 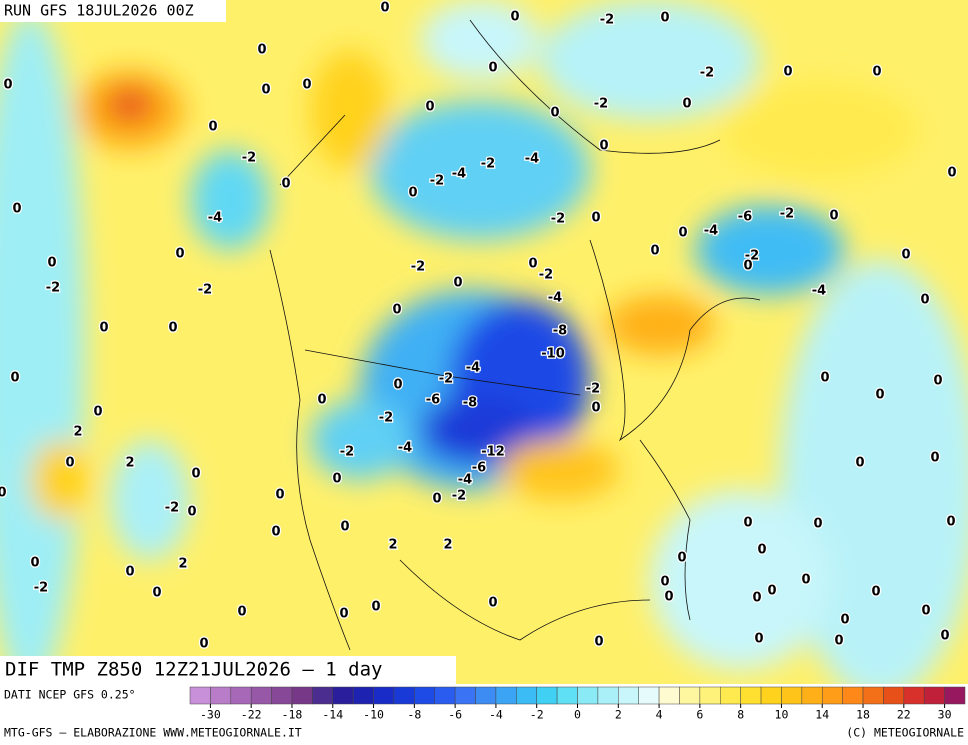 What do you see at coordinates (905, 733) in the screenshot?
I see `footer-right: (C) METEOGIORNALE` at bounding box center [905, 733].